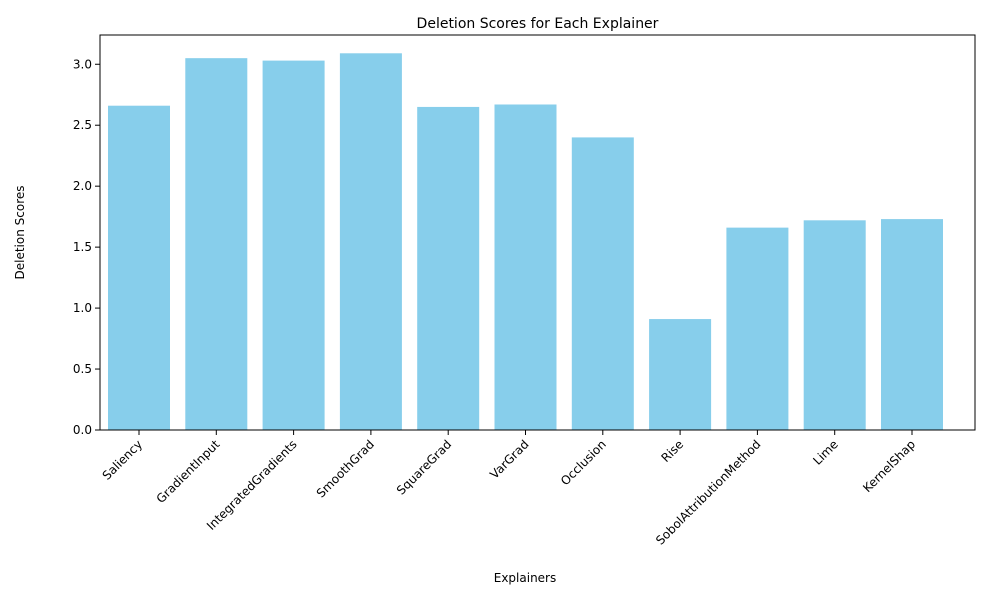  What do you see at coordinates (912, 324) in the screenshot?
I see `bar-kernelshap` at bounding box center [912, 324].